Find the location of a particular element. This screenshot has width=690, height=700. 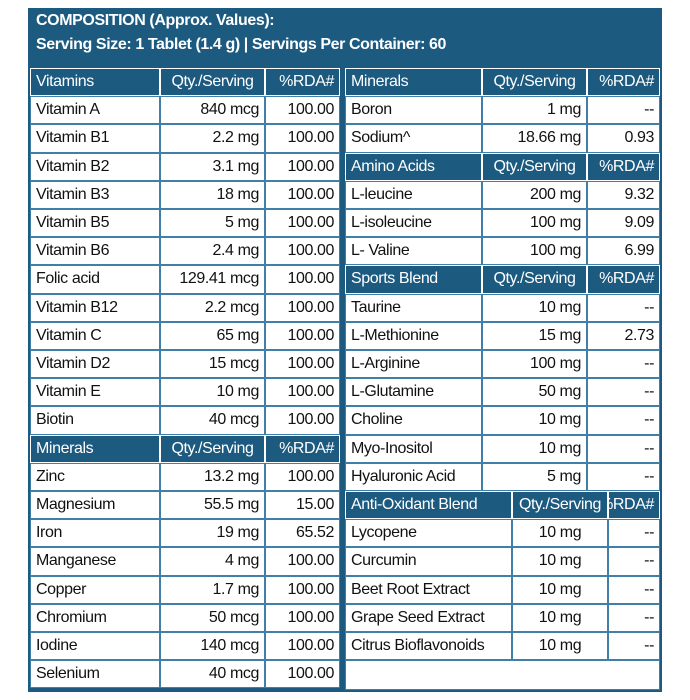

quantity: 1.7 mg is located at coordinates (212, 589).